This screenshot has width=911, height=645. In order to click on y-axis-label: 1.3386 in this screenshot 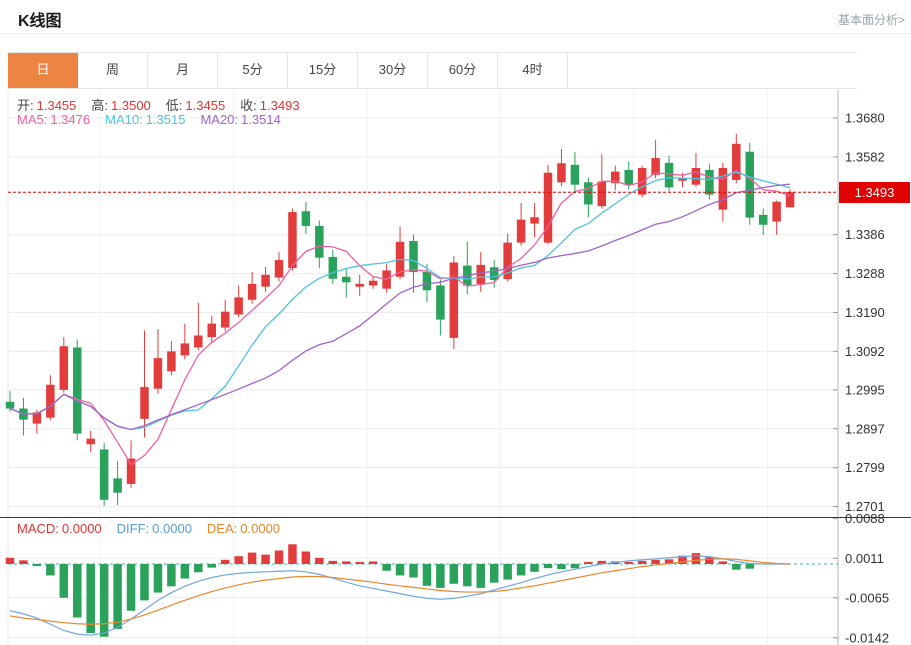, I will do `click(865, 234)`.